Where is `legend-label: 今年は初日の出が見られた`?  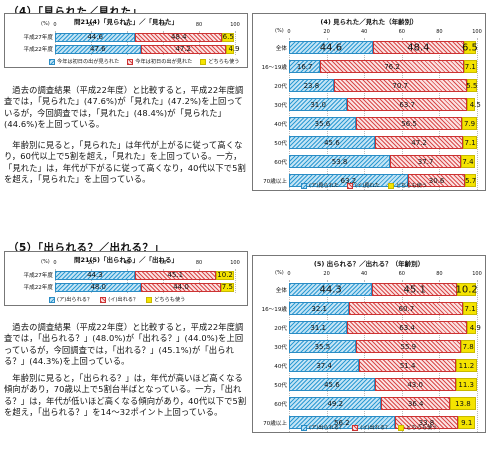 legend-label: 今年は初日の出が見られた is located at coordinates (88, 62).